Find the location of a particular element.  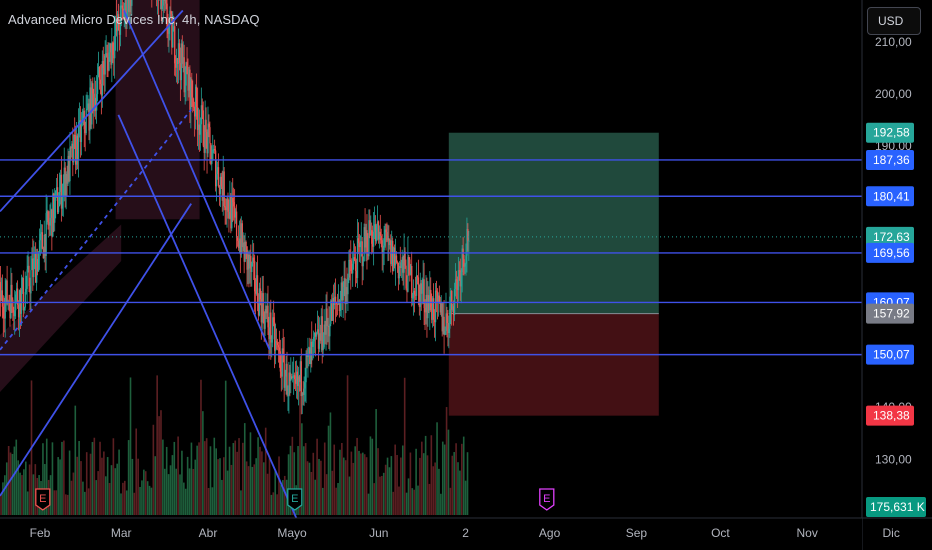

volume-tag is located at coordinates (896, 507).